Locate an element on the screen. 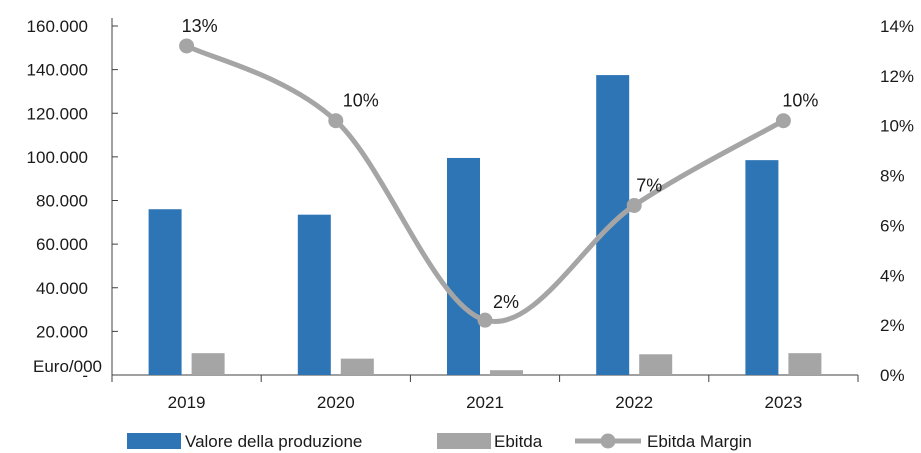 The height and width of the screenshot is (453, 921). left-tick-label: 40.000 is located at coordinates (62, 288).